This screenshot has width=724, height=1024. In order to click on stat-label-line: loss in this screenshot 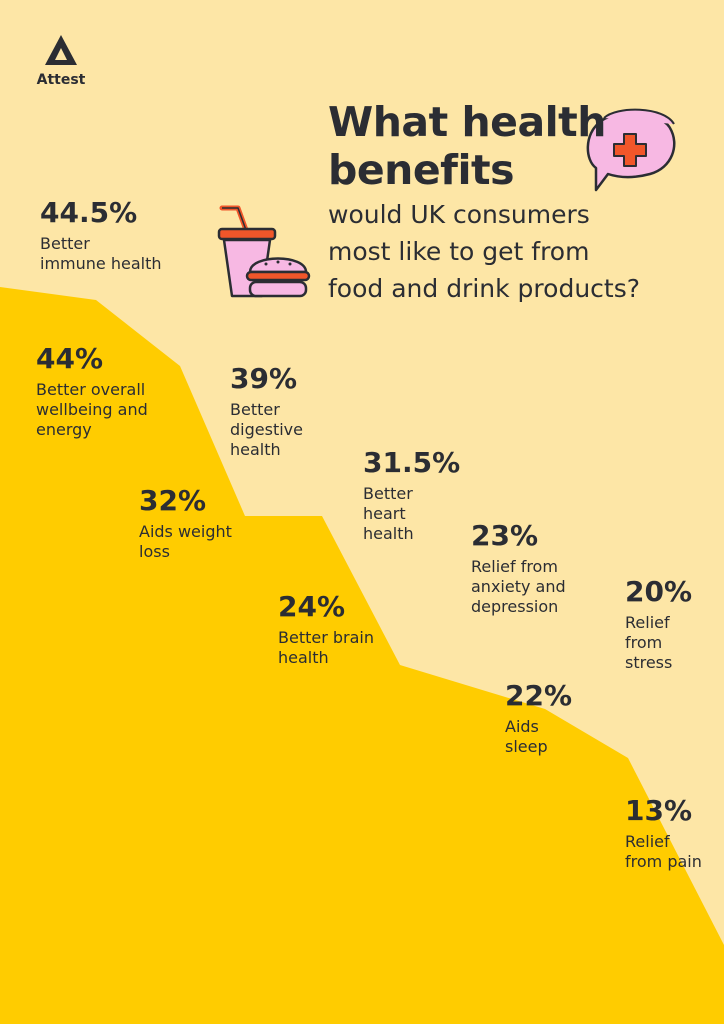, I will do `click(154, 551)`.